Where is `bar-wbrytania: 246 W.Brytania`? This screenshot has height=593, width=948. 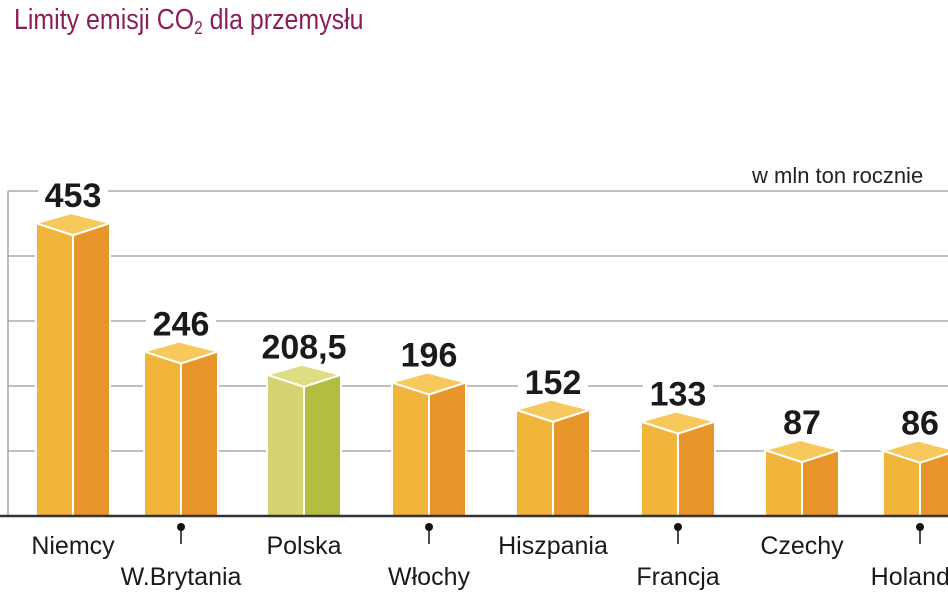
bar-wbrytania: 246 W.Brytania is located at coordinates (181, 447).